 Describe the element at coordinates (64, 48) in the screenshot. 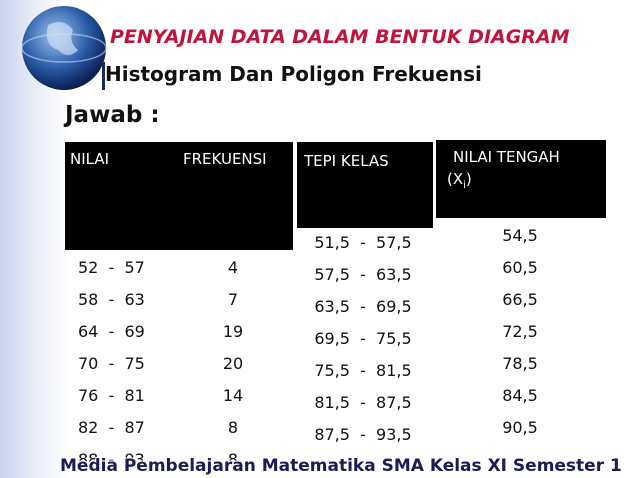

I see `globe-icon` at that location.